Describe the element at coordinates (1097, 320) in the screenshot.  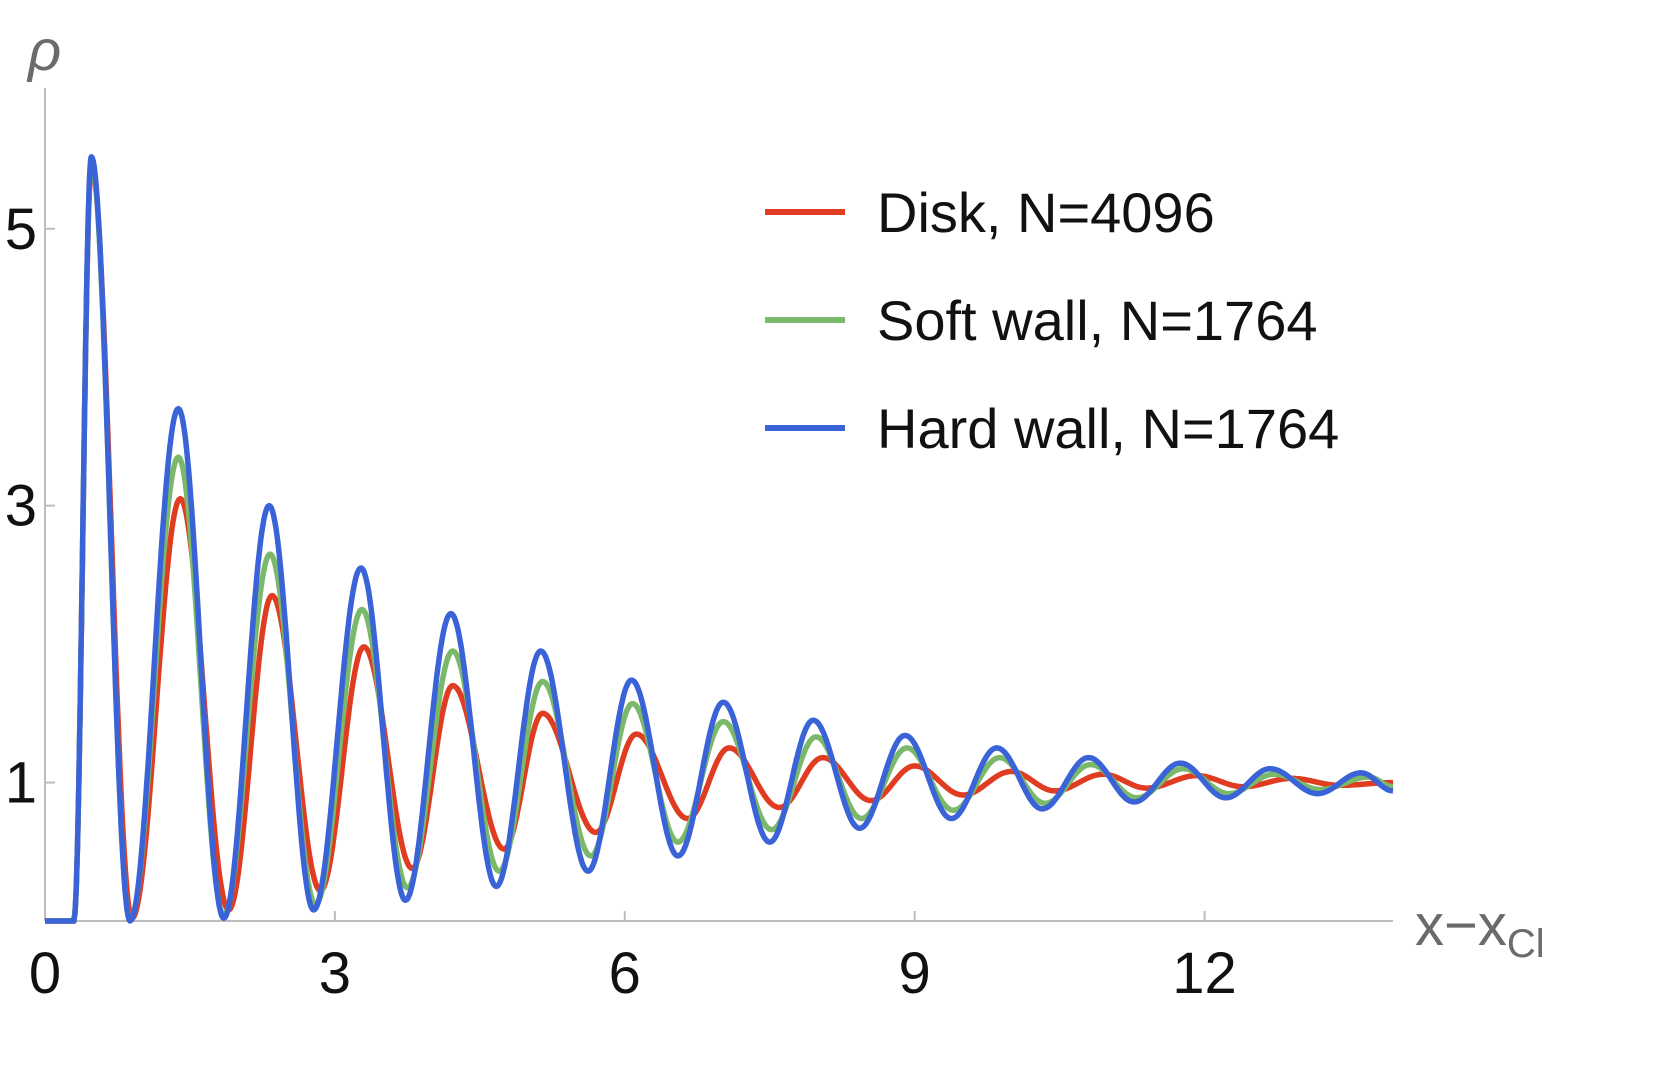
I see `legend-label-2: Soft wall, N=1764` at that location.